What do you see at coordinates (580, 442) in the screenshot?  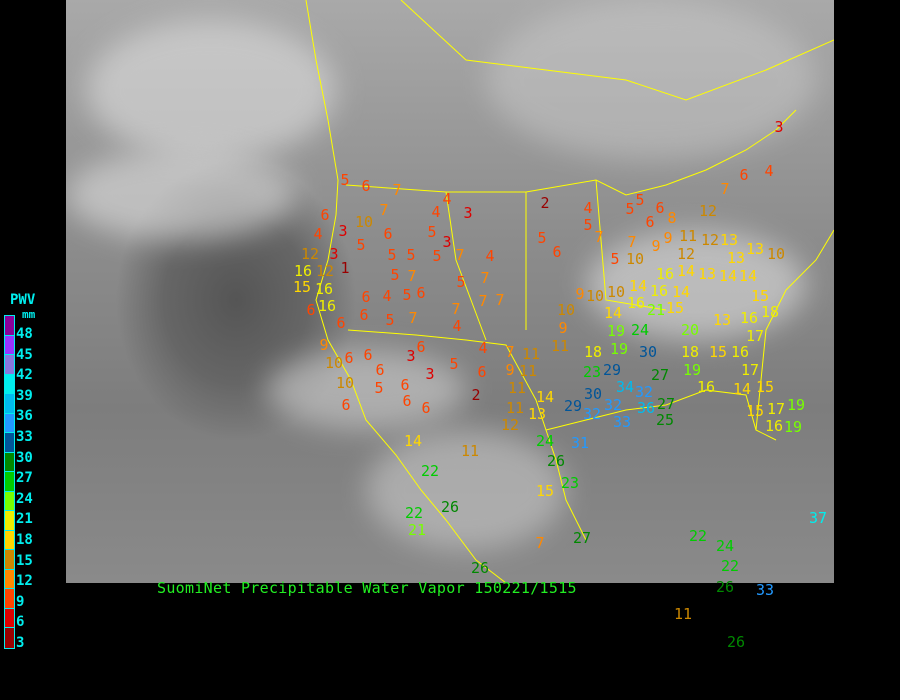 I see `station-pwv-value: 31` at bounding box center [580, 442].